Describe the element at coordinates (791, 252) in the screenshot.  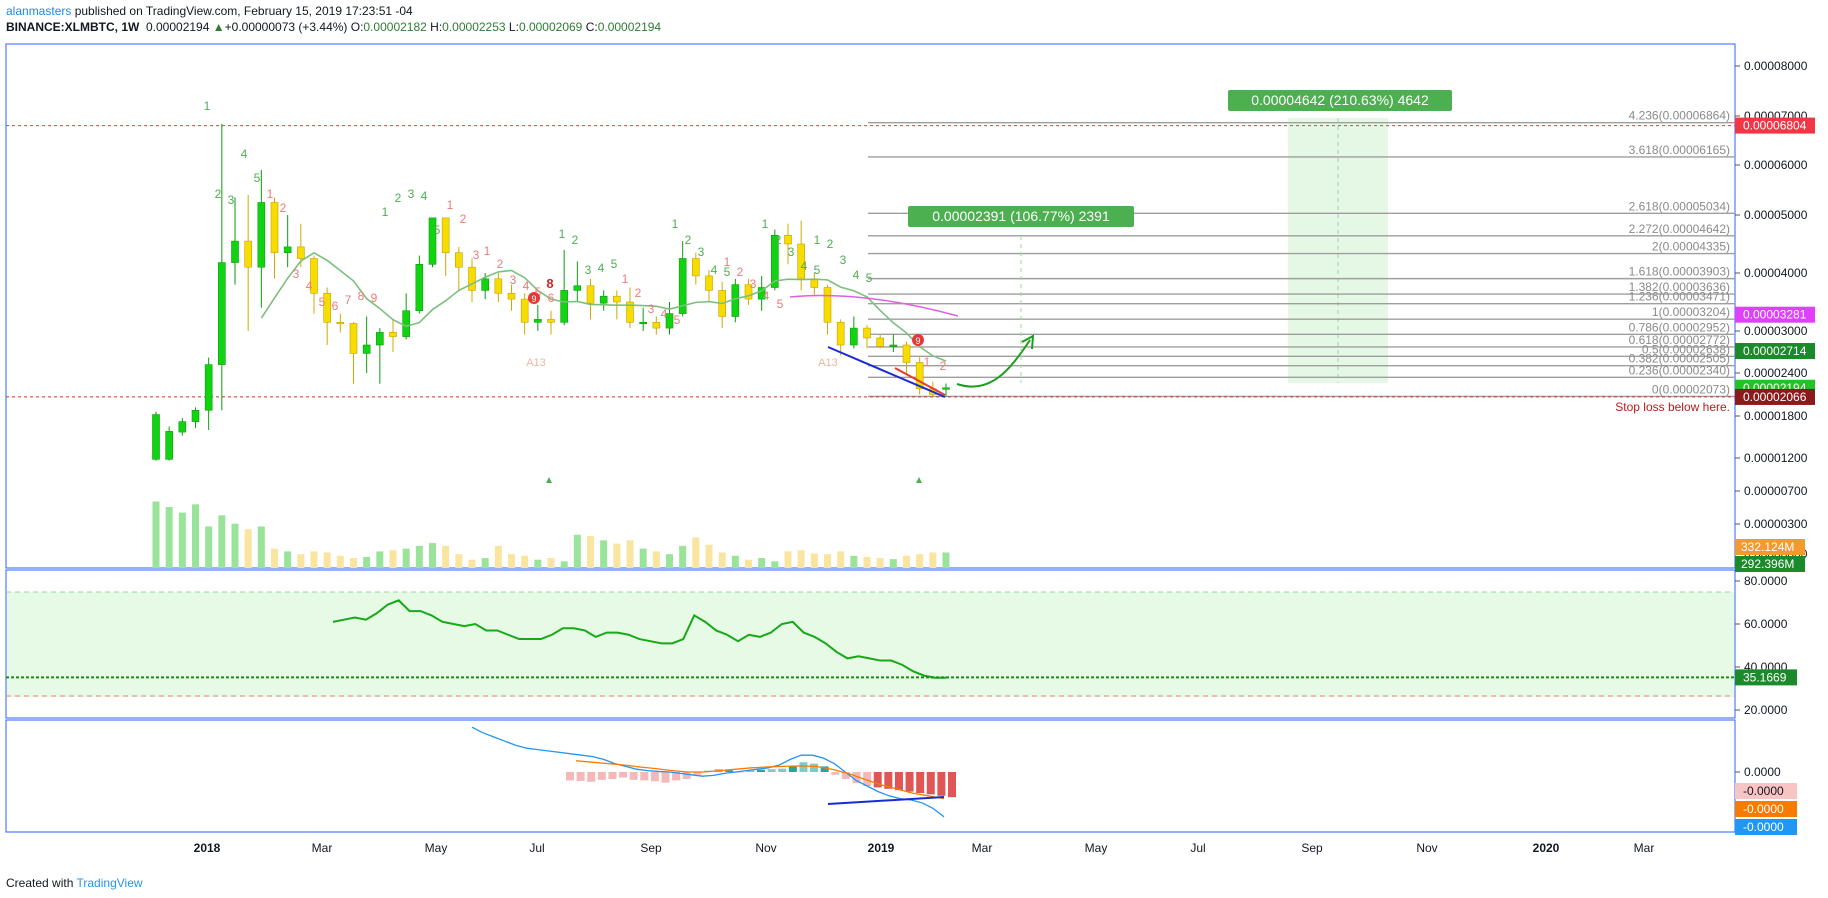
I see `td-count-up: 3` at that location.